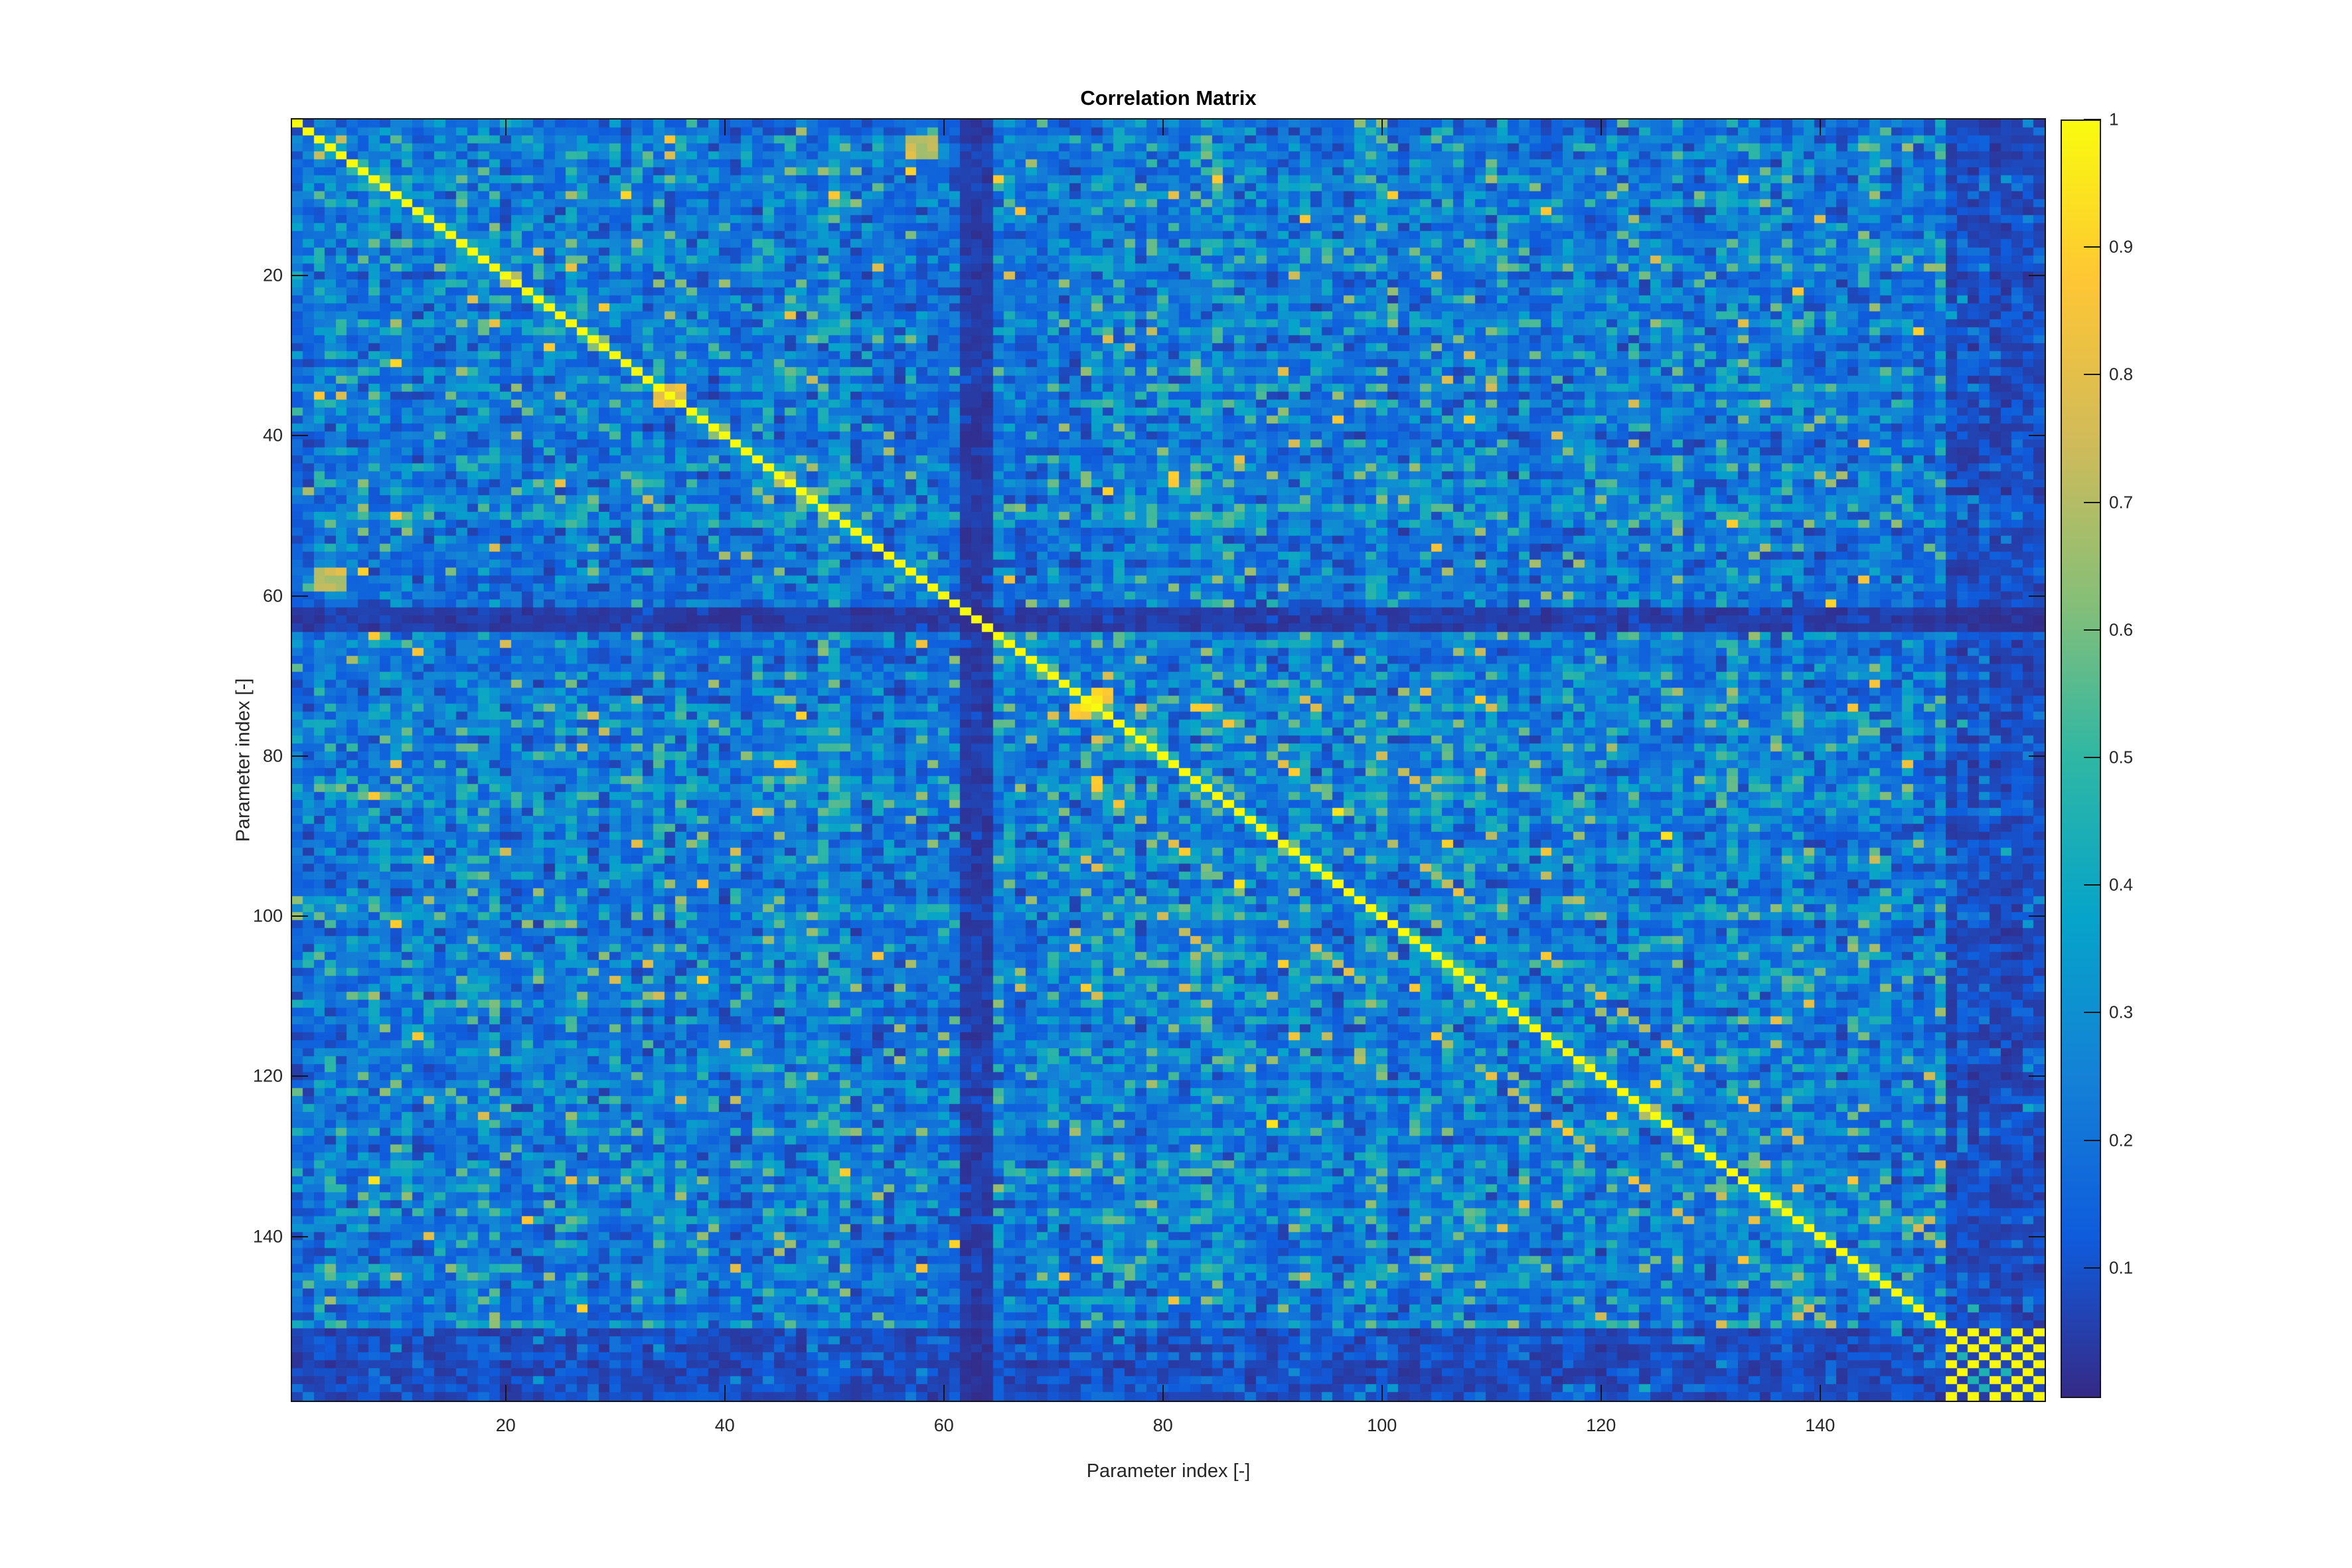 This screenshot has height=1568, width=2352. Describe the element at coordinates (2114, 119) in the screenshot. I see `colorbar-tick-label: 1` at that location.